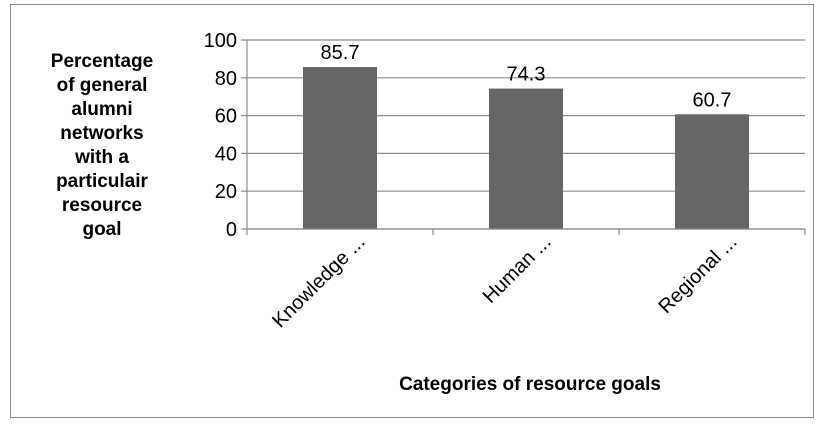  I want to click on y-axis-label-line: goal, so click(102, 229).